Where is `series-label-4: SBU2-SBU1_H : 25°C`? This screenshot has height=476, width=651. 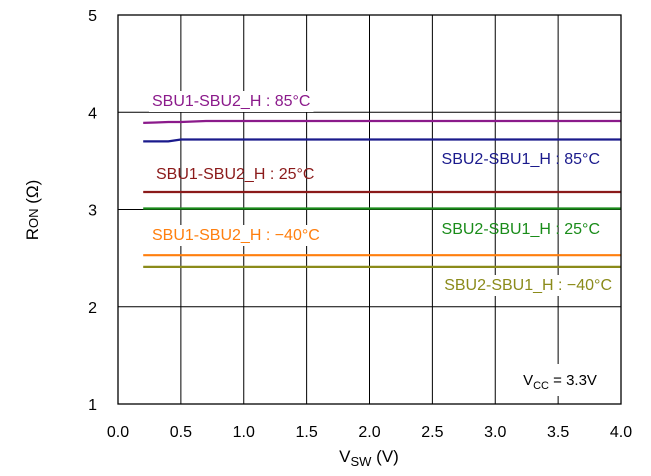 series-label-4: SBU2-SBU1_H : 25°C is located at coordinates (521, 229).